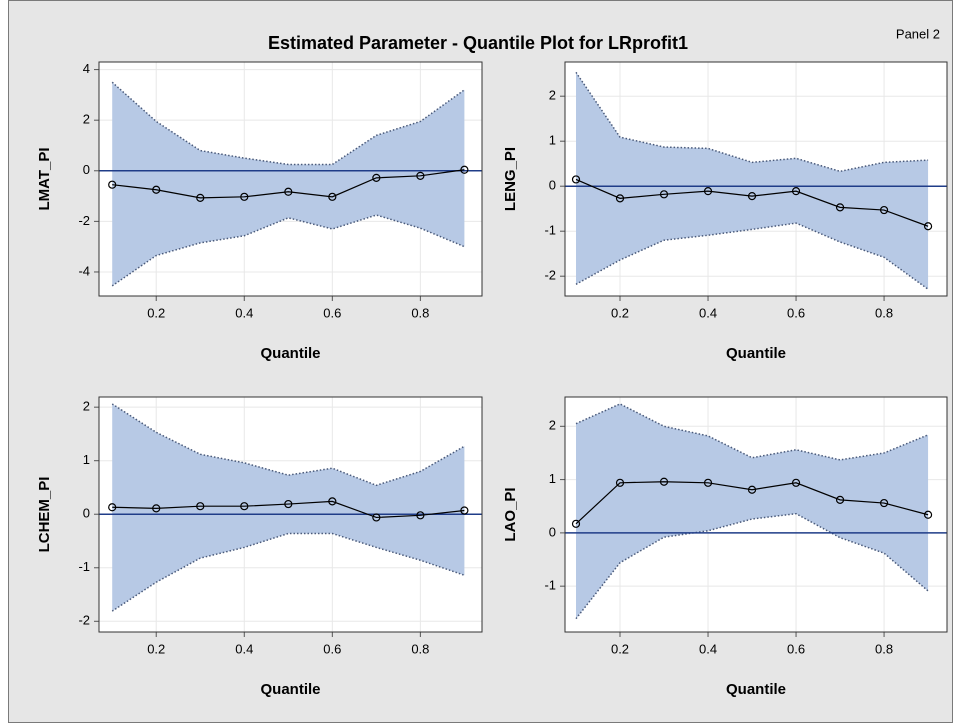 This screenshot has width=953, height=723. What do you see at coordinates (44, 178) in the screenshot?
I see `y-axis-label: LMAT_PI` at bounding box center [44, 178].